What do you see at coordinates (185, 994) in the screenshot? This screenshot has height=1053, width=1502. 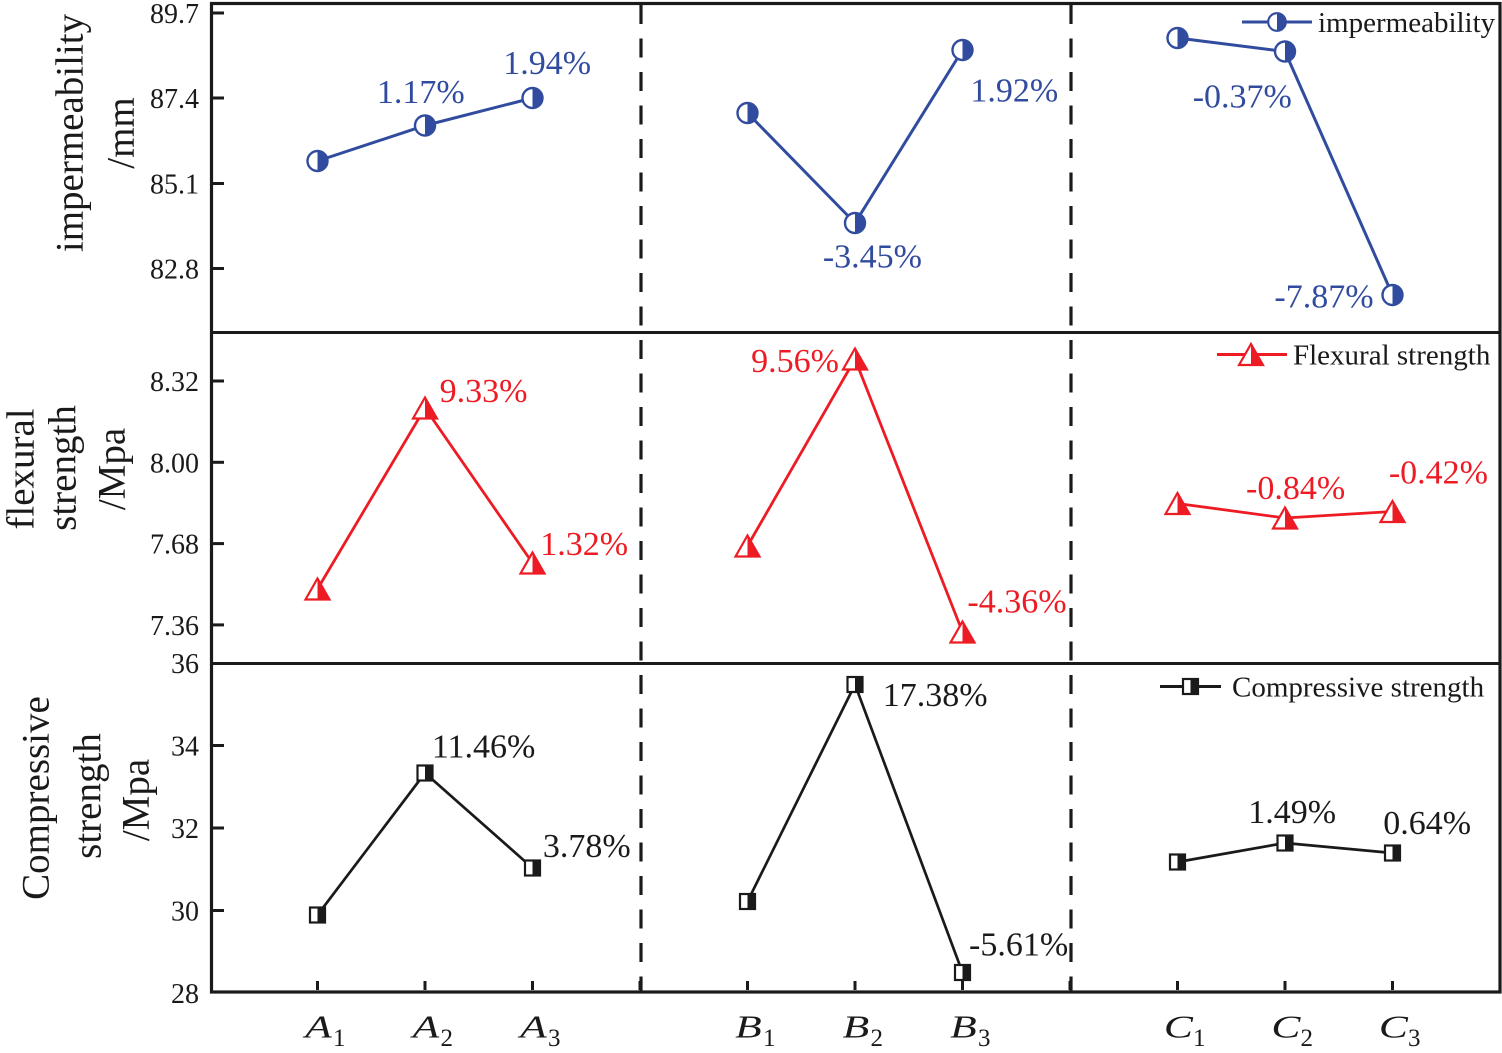 I see `svg-text: 28` at bounding box center [185, 994].